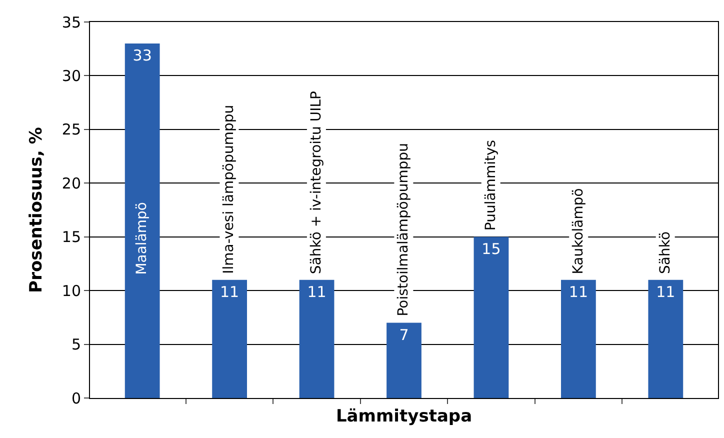 This screenshot has height=438, width=724. Describe the element at coordinates (71, 237) in the screenshot. I see `y-tick-label: 15` at that location.